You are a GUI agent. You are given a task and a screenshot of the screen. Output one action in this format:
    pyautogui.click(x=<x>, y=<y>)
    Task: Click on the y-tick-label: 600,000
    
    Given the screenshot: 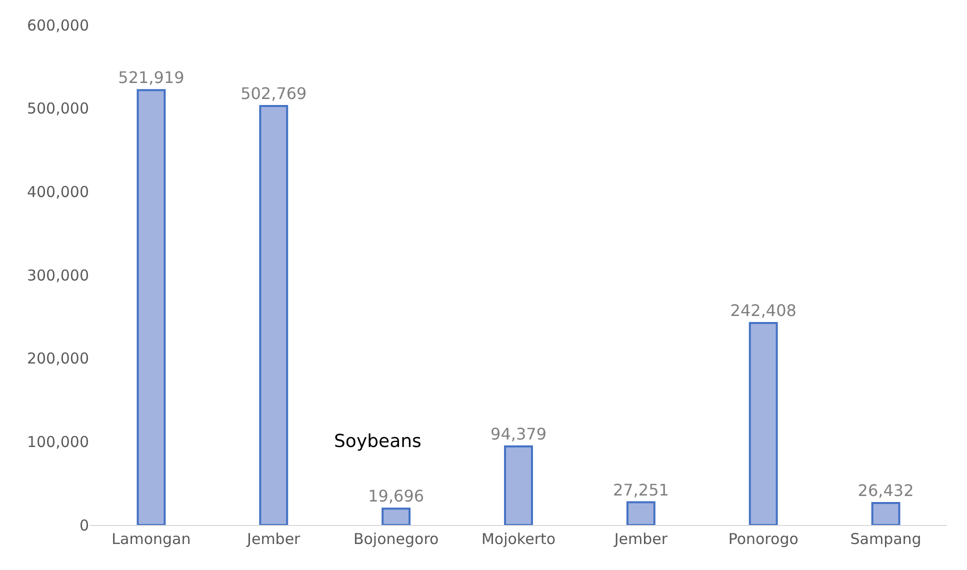 What is the action you would take?
    pyautogui.click(x=57, y=25)
    